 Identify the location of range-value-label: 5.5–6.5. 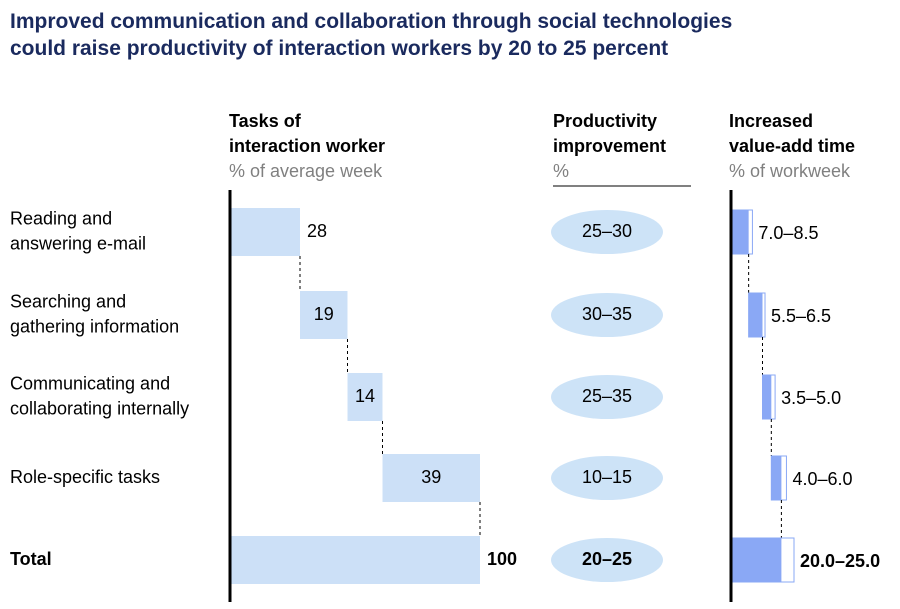
(801, 316).